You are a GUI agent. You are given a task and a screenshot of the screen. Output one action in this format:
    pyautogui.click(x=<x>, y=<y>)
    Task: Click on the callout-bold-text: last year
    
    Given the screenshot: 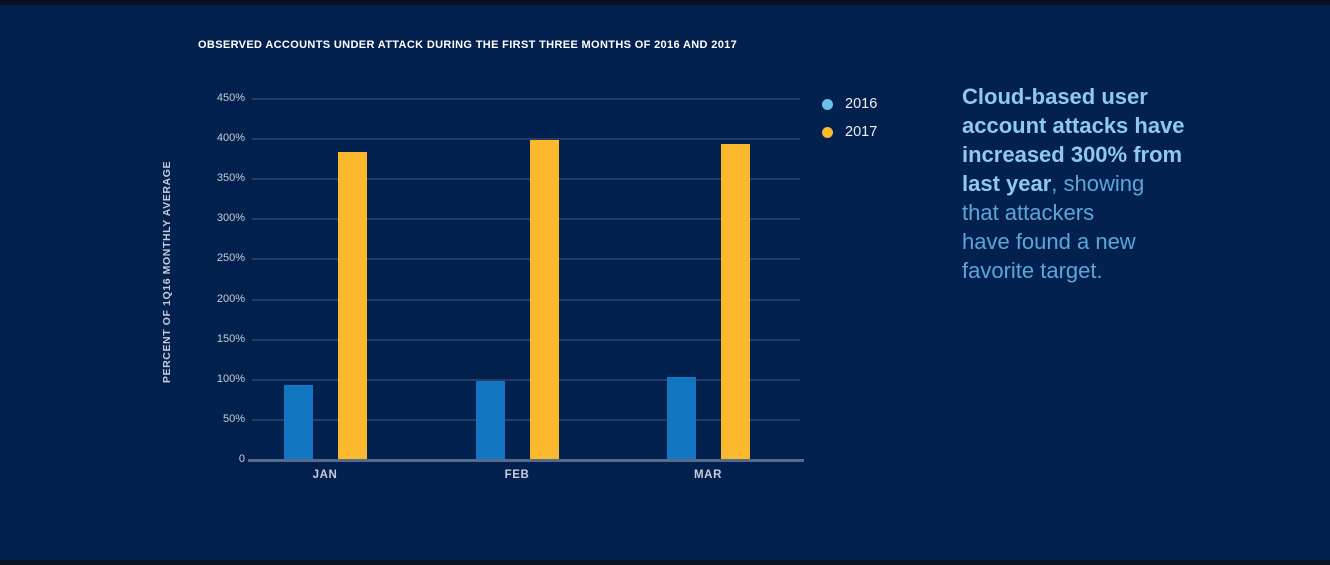 What is the action you would take?
    pyautogui.click(x=1007, y=183)
    